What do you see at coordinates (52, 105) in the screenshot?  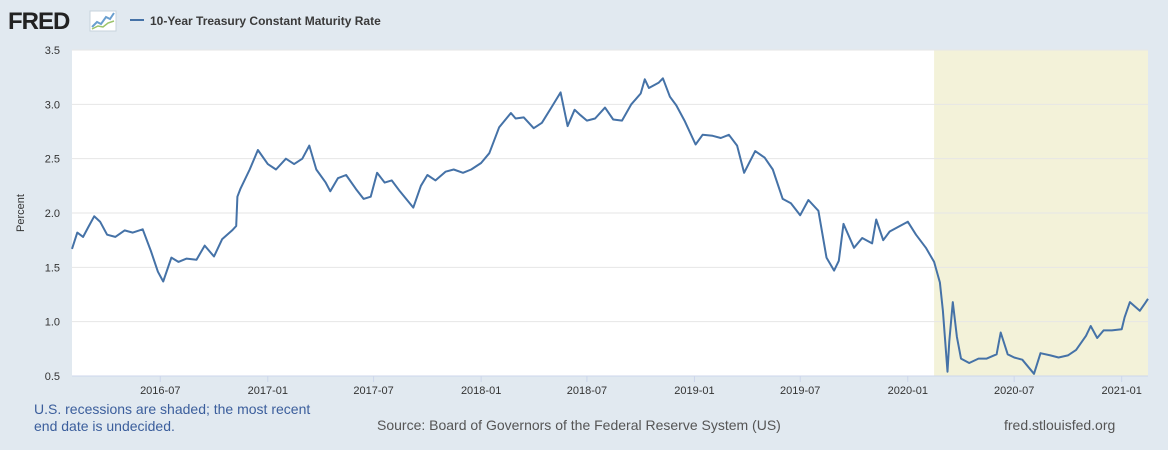 I see `y-tick-label: 3.0` at bounding box center [52, 105].